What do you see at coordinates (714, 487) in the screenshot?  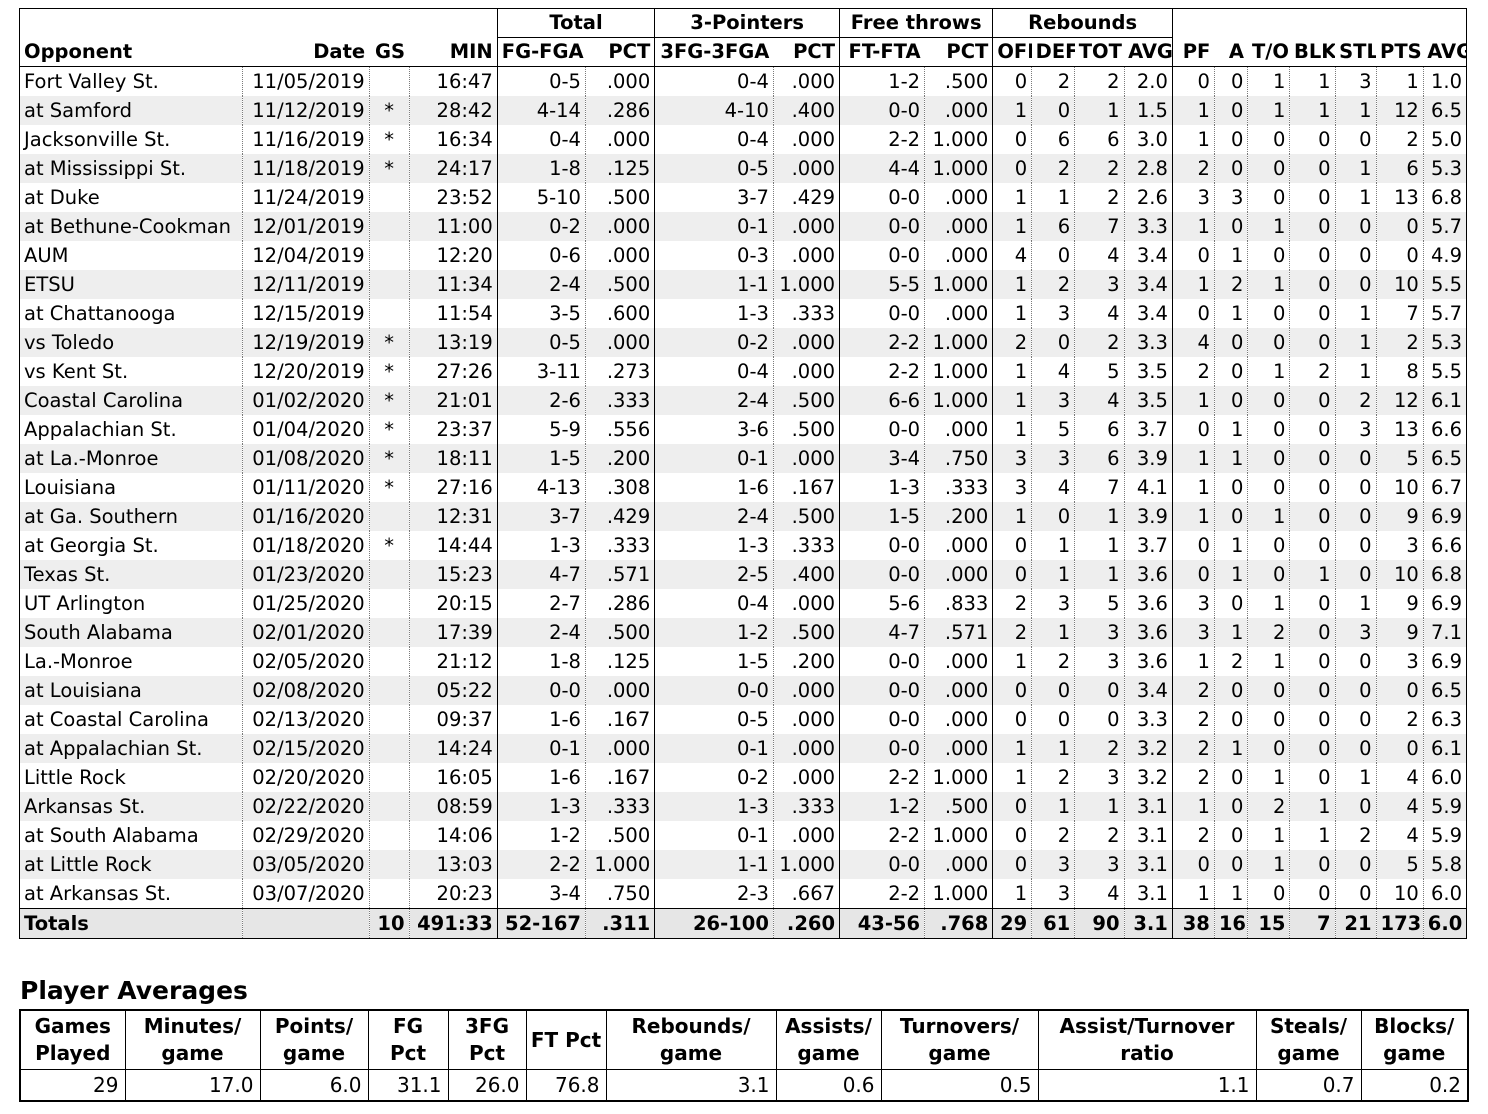 I see `cell-3fg-3fga: 1-6` at bounding box center [714, 487].